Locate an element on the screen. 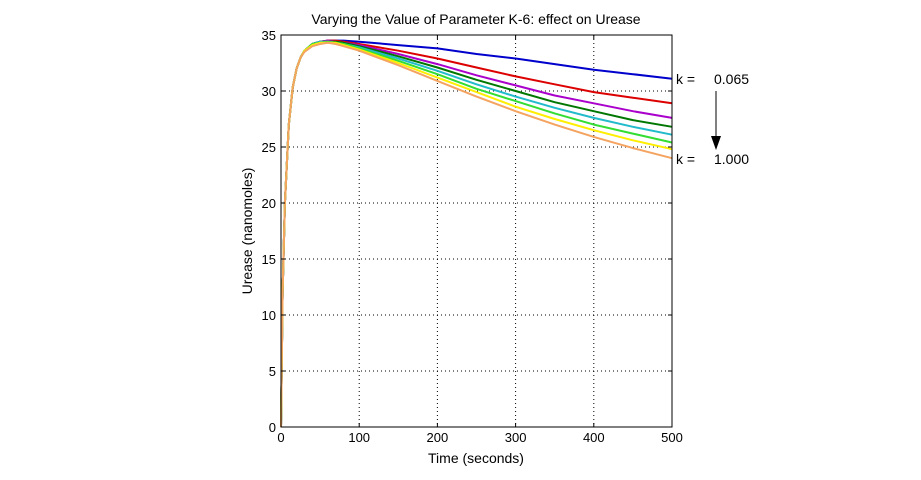 The width and height of the screenshot is (921, 480). y-tick-label: 30 is located at coordinates (269, 91).